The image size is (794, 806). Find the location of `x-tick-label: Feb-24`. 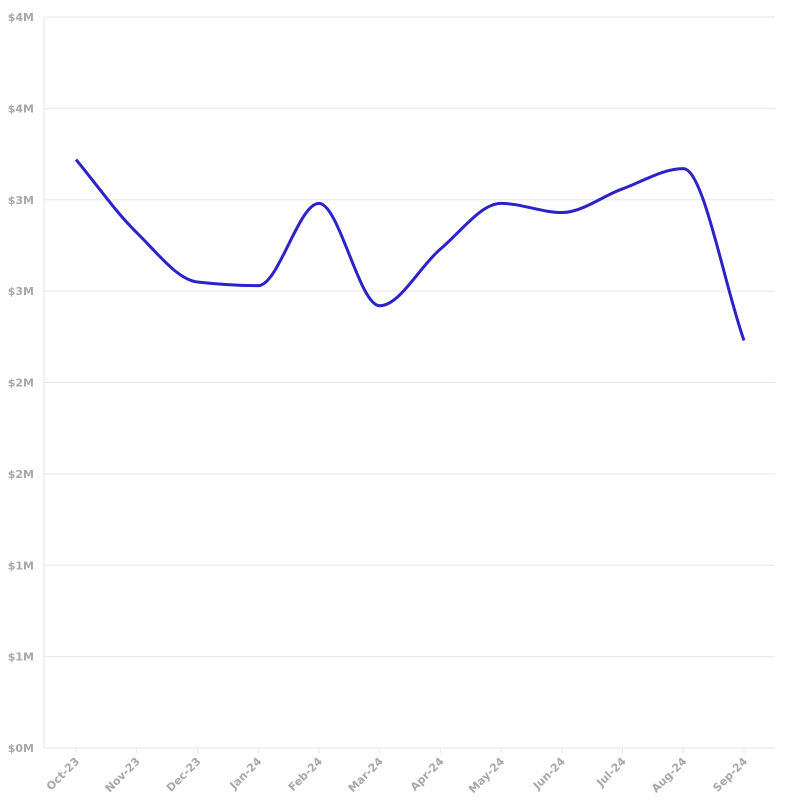

x-tick-label: Feb-24 is located at coordinates (305, 774).